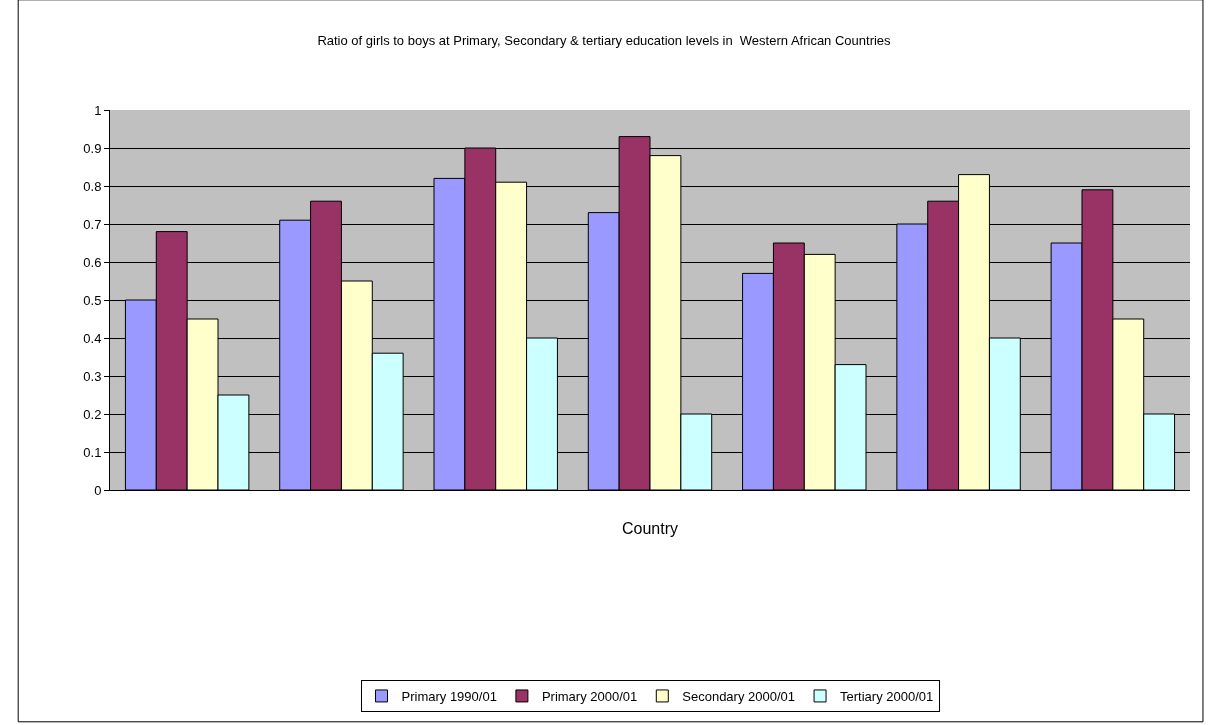 This screenshot has height=725, width=1208. I want to click on y-tick-label: 1, so click(98, 110).